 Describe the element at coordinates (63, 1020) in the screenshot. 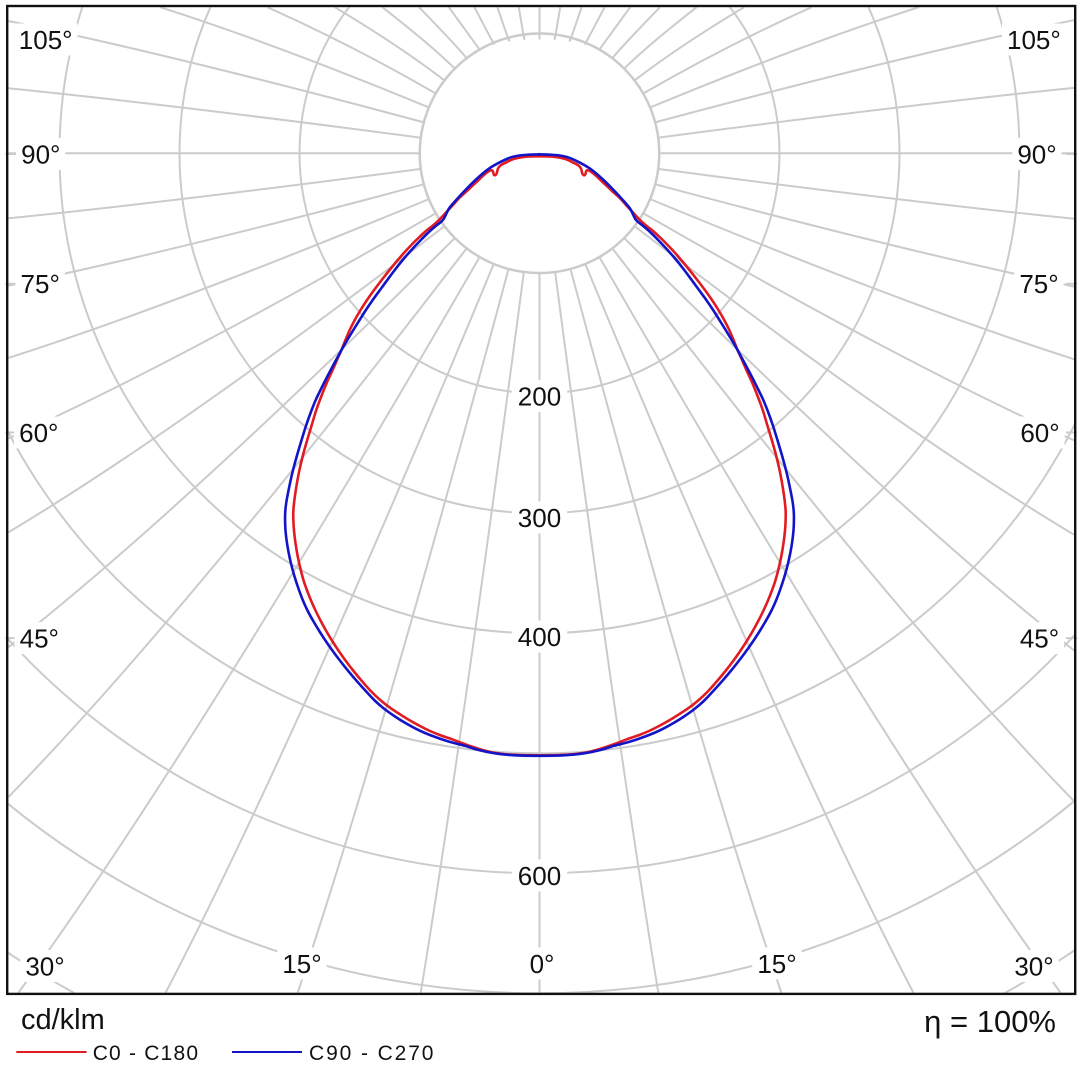

I see `svg-text: cd/klm` at that location.